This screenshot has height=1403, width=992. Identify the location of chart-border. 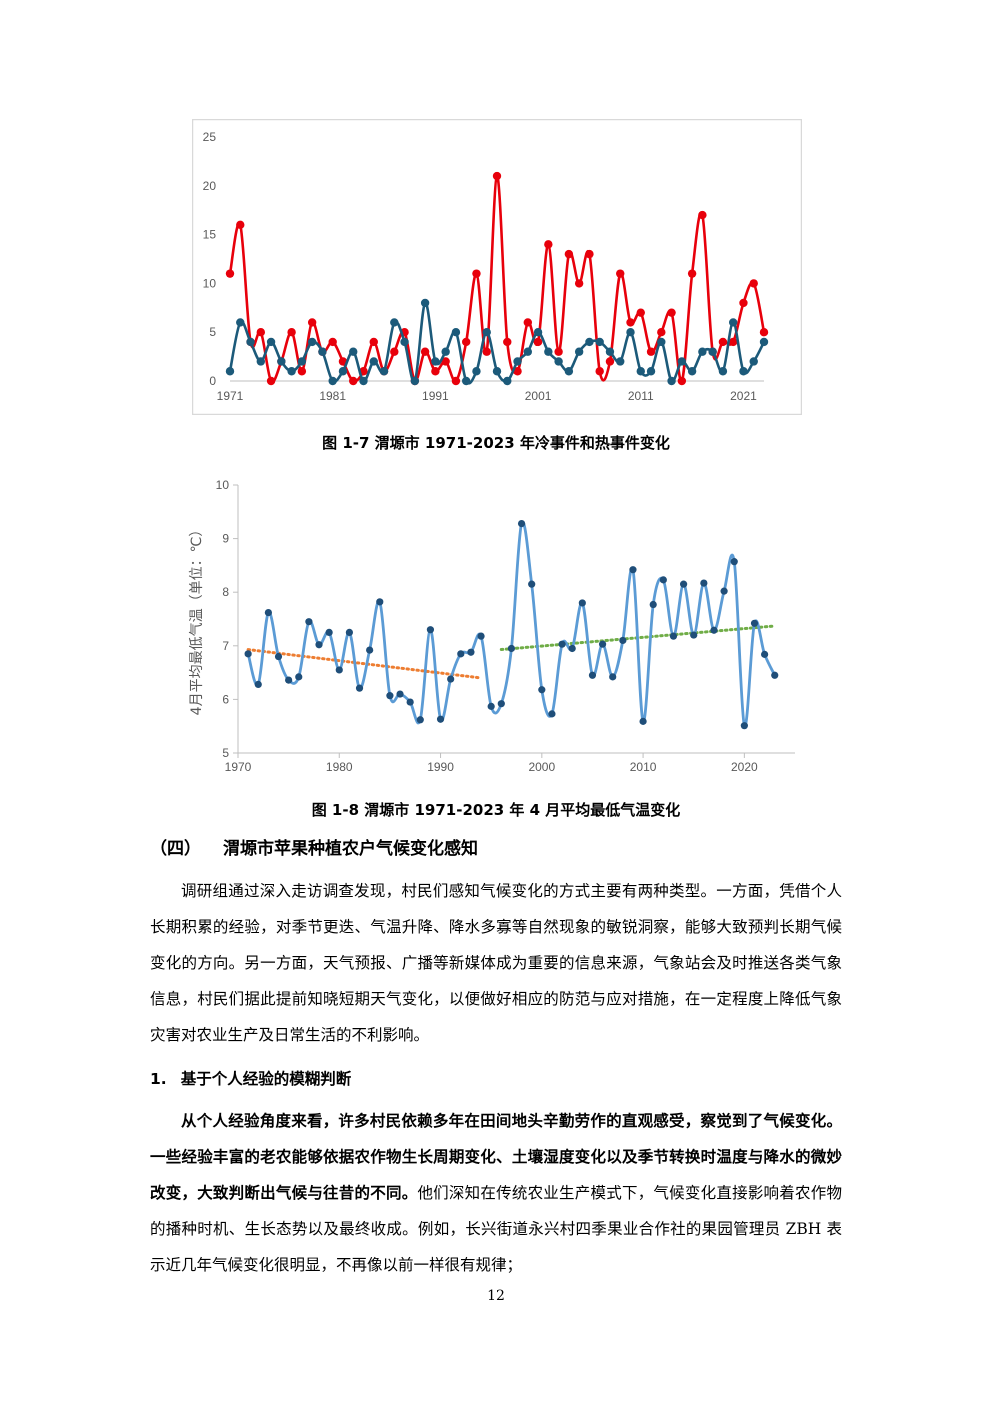
(497, 267).